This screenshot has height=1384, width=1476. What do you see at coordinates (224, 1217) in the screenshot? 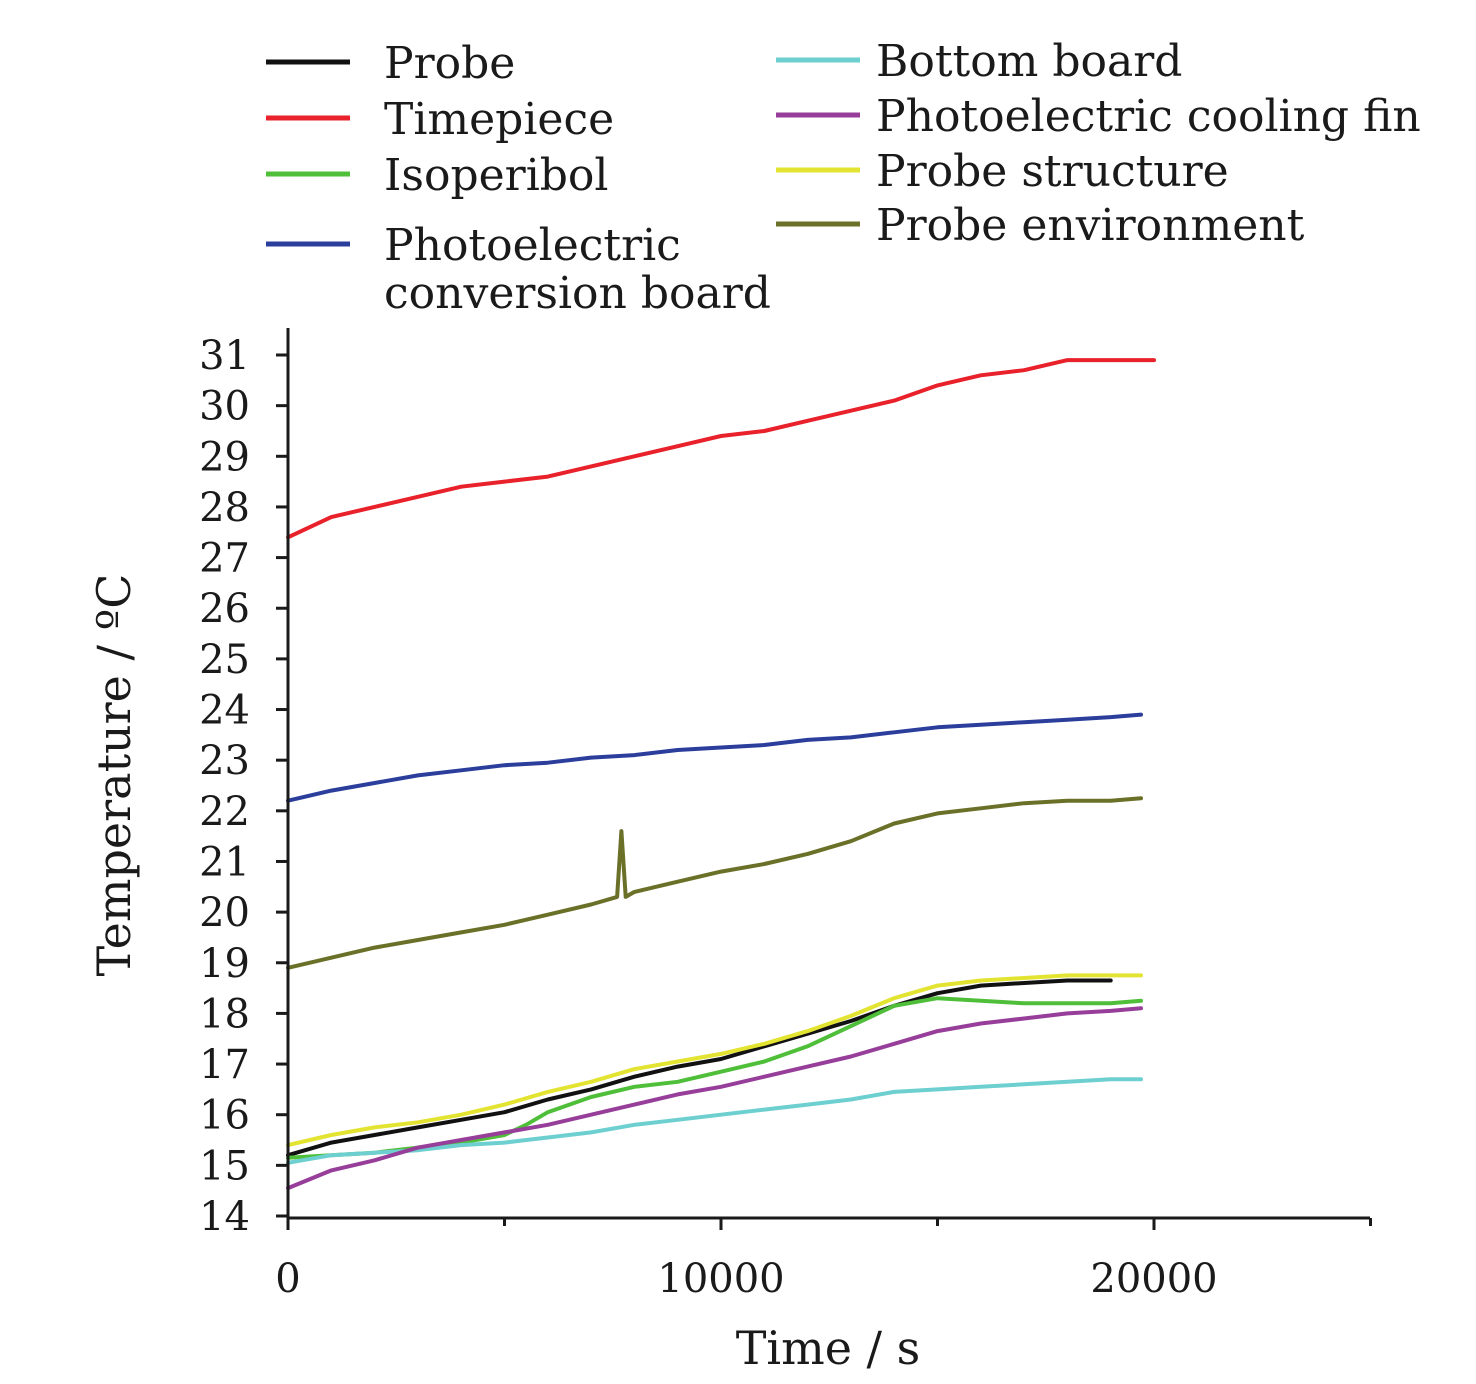
I see `y-tick-label: 14` at bounding box center [224, 1217].